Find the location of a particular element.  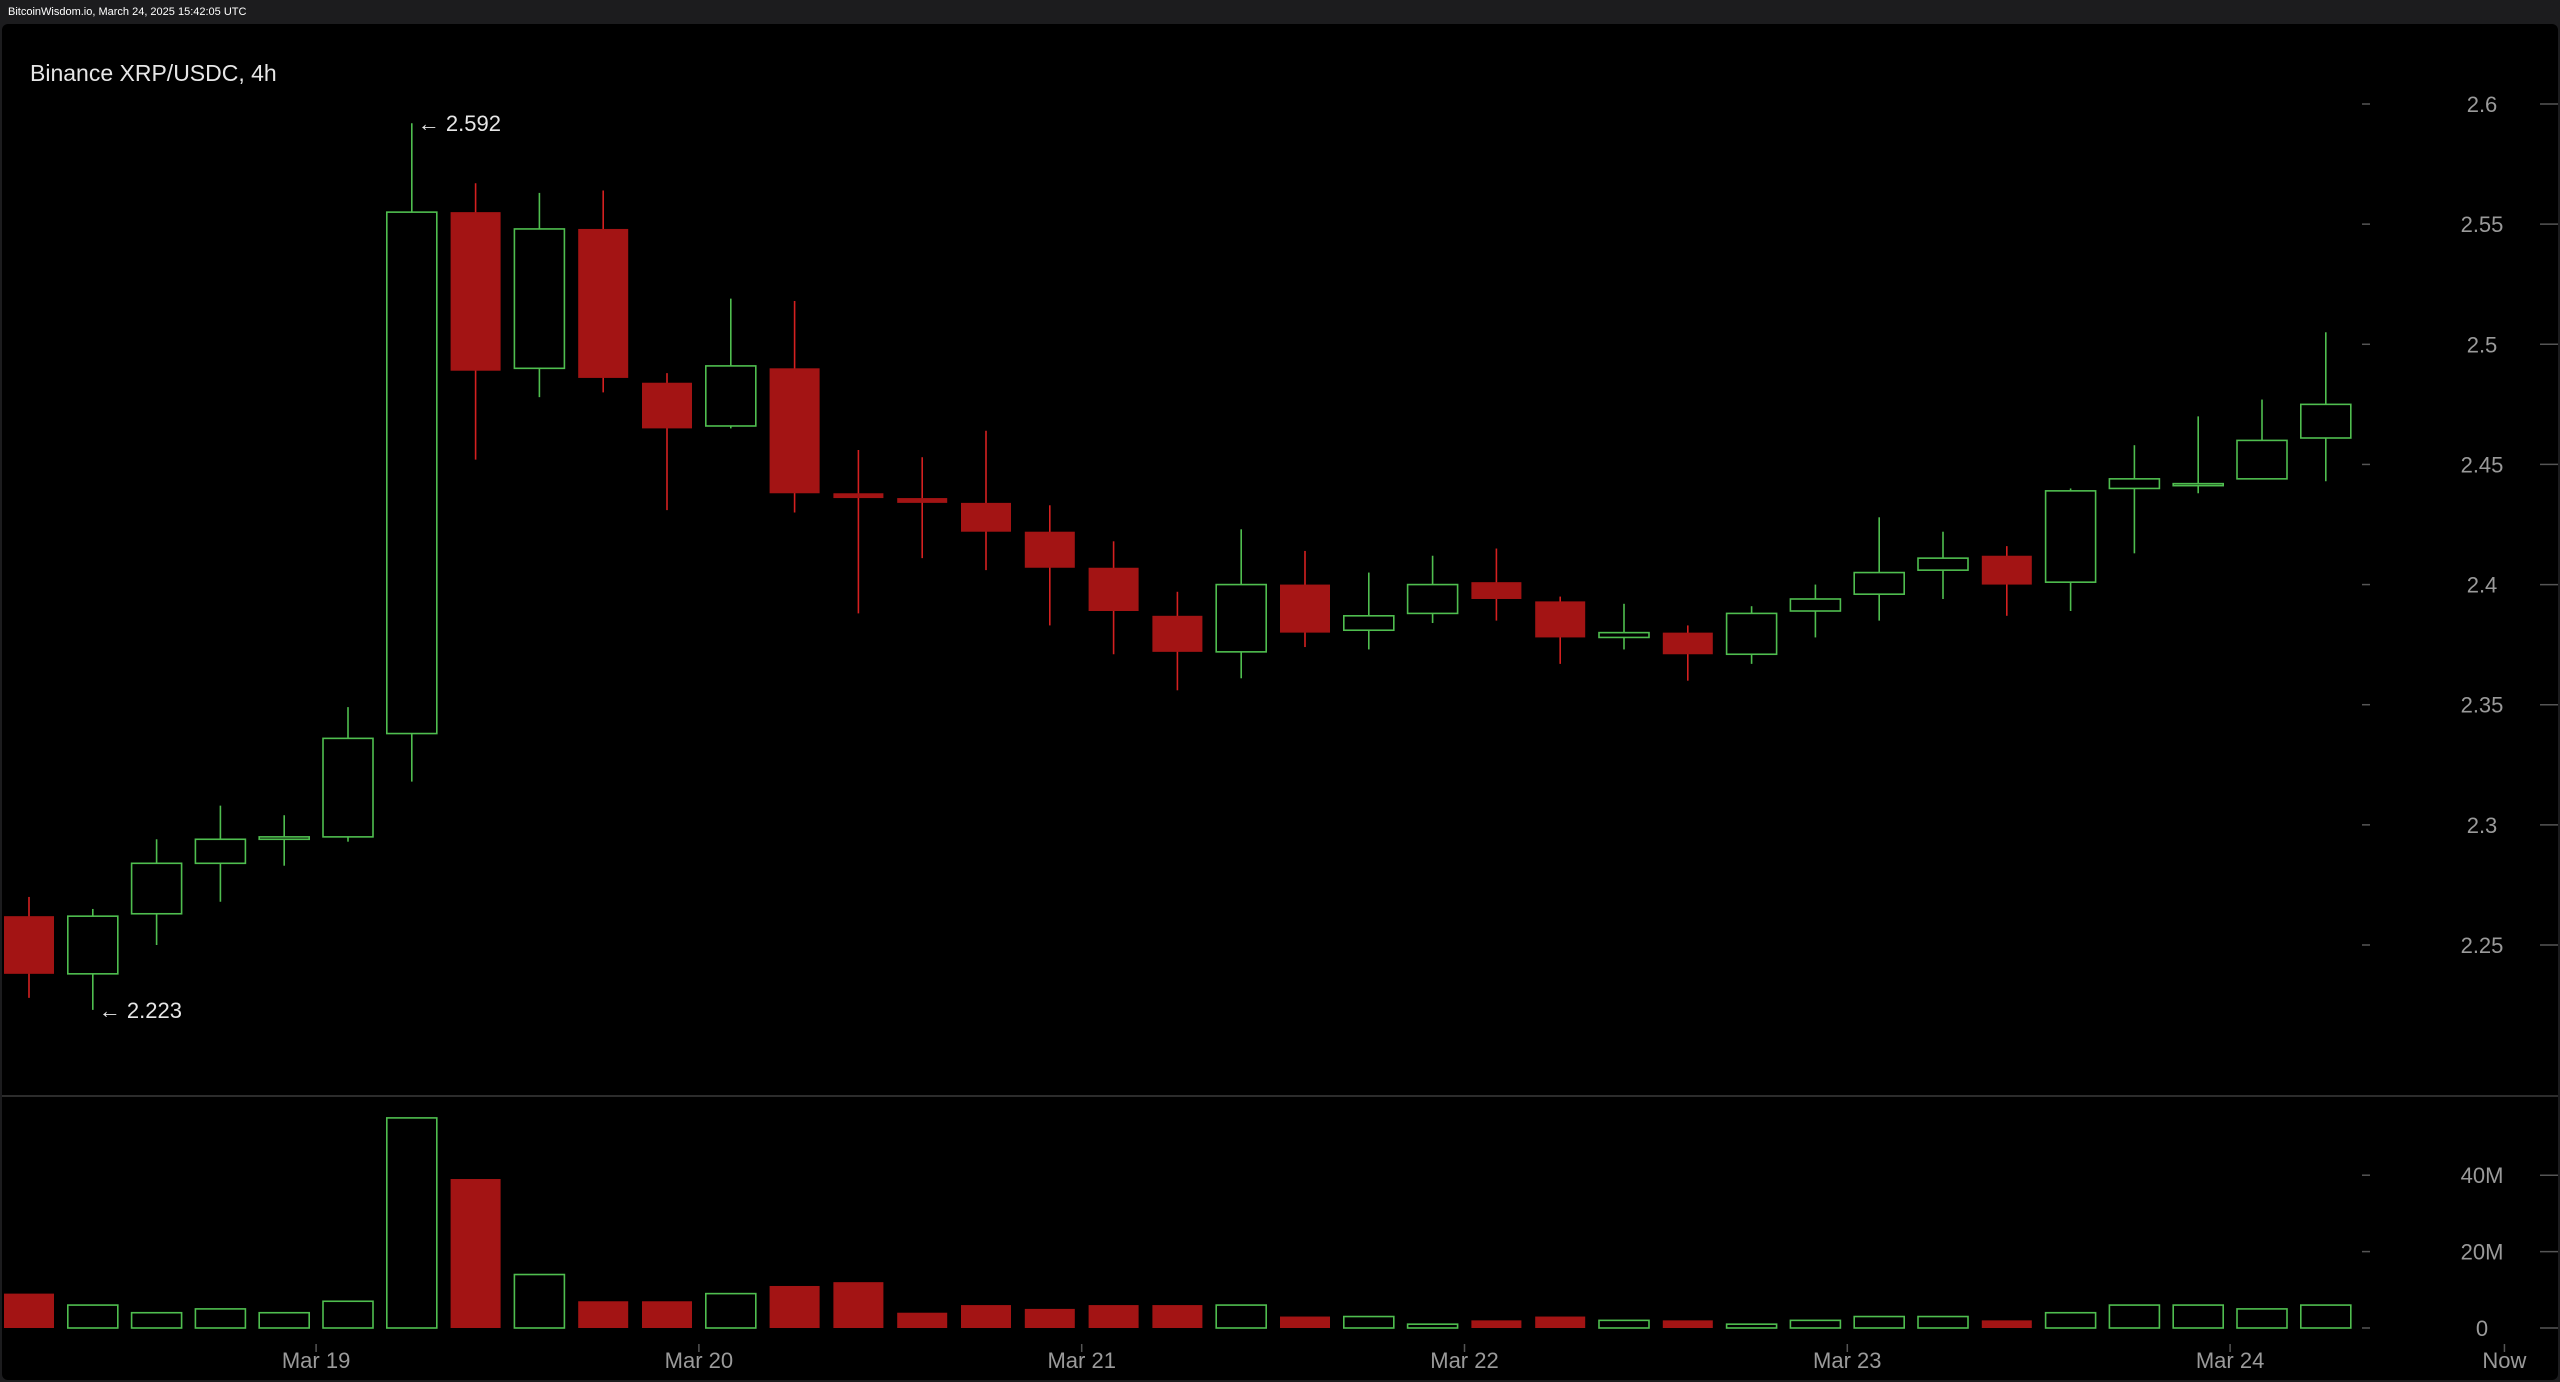

price-tick-label: 2.55 is located at coordinates (2482, 224).